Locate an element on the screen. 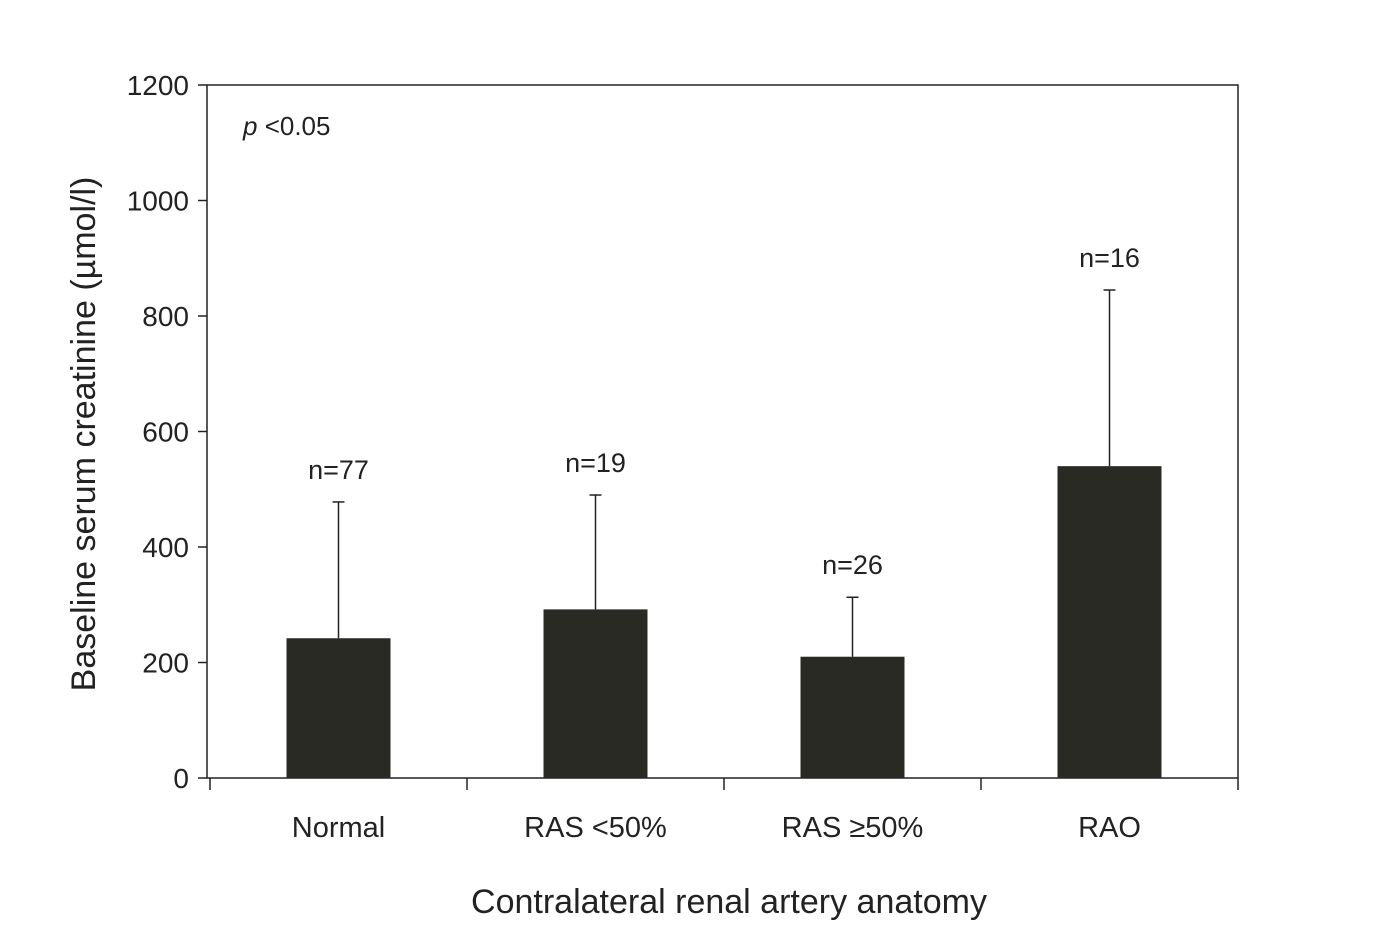 This screenshot has width=1373, height=942. sample-size-label: n=16 is located at coordinates (1109, 258).